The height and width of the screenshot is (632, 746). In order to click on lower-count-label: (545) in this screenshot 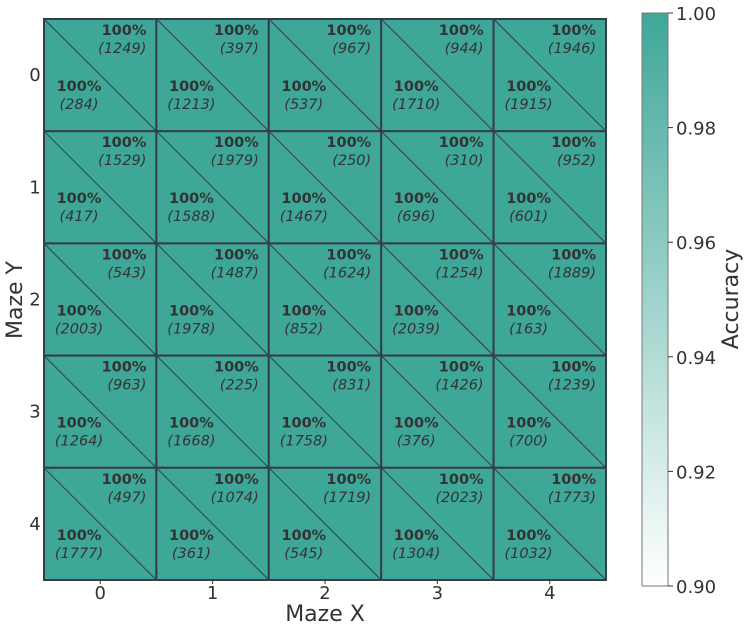, I will do `click(303, 554)`.